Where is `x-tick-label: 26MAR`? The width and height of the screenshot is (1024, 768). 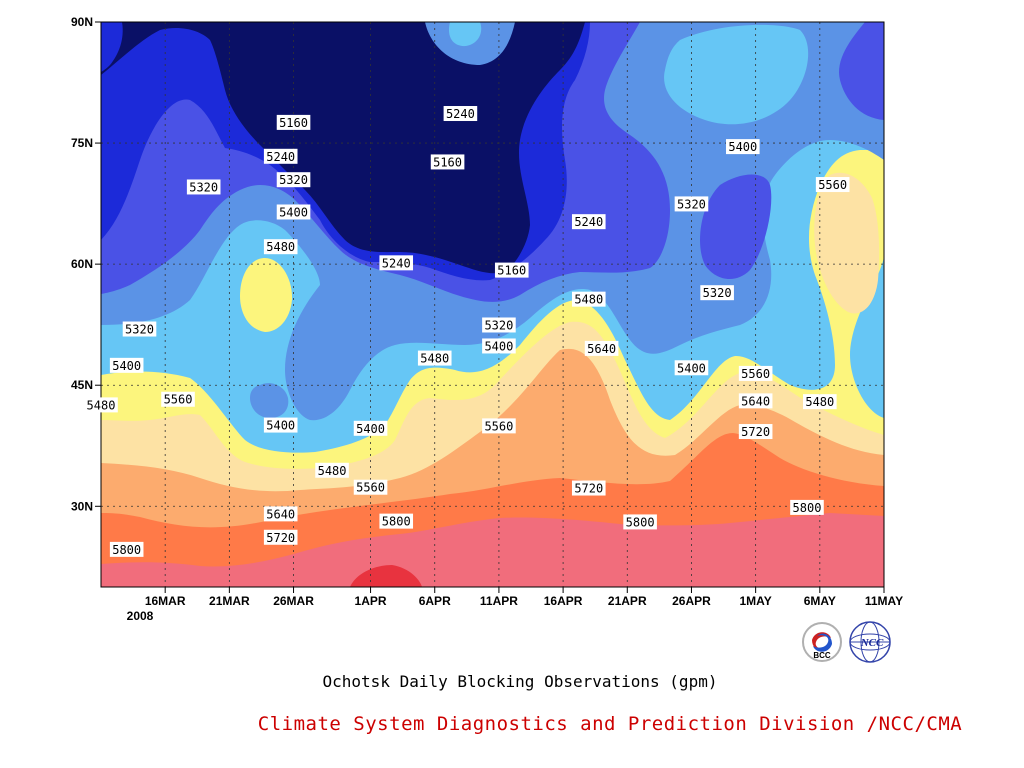 x-tick-label: 26MAR is located at coordinates (293, 601).